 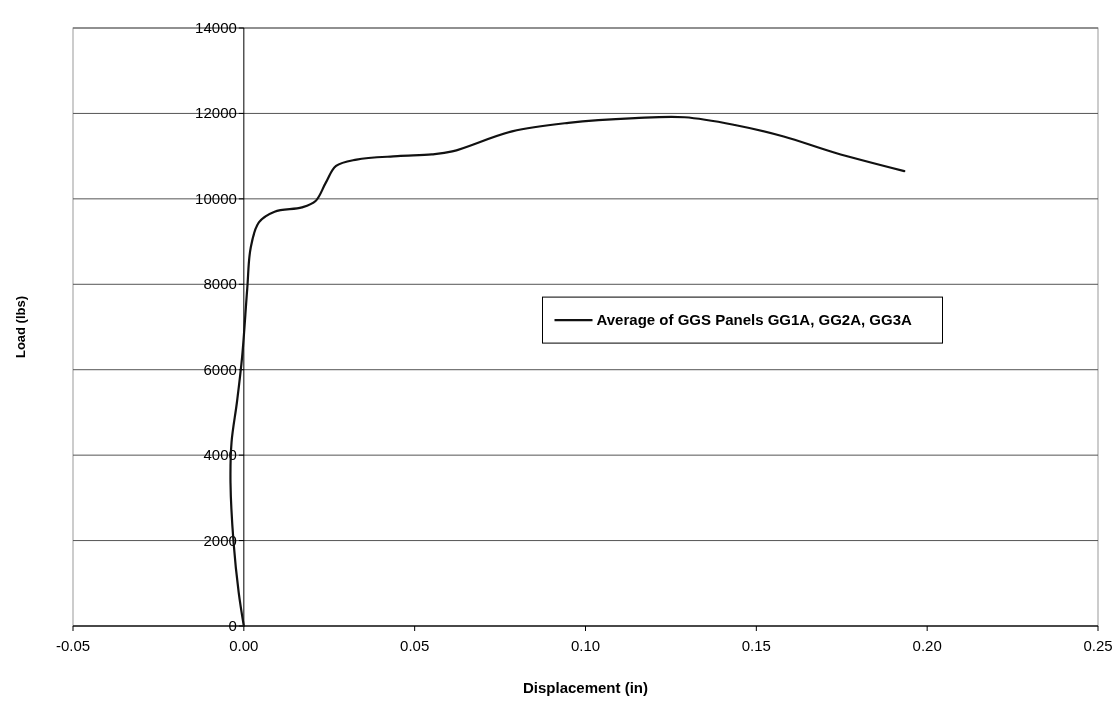 What do you see at coordinates (1098, 645) in the screenshot?
I see `x-tick-label: 0.25` at bounding box center [1098, 645].